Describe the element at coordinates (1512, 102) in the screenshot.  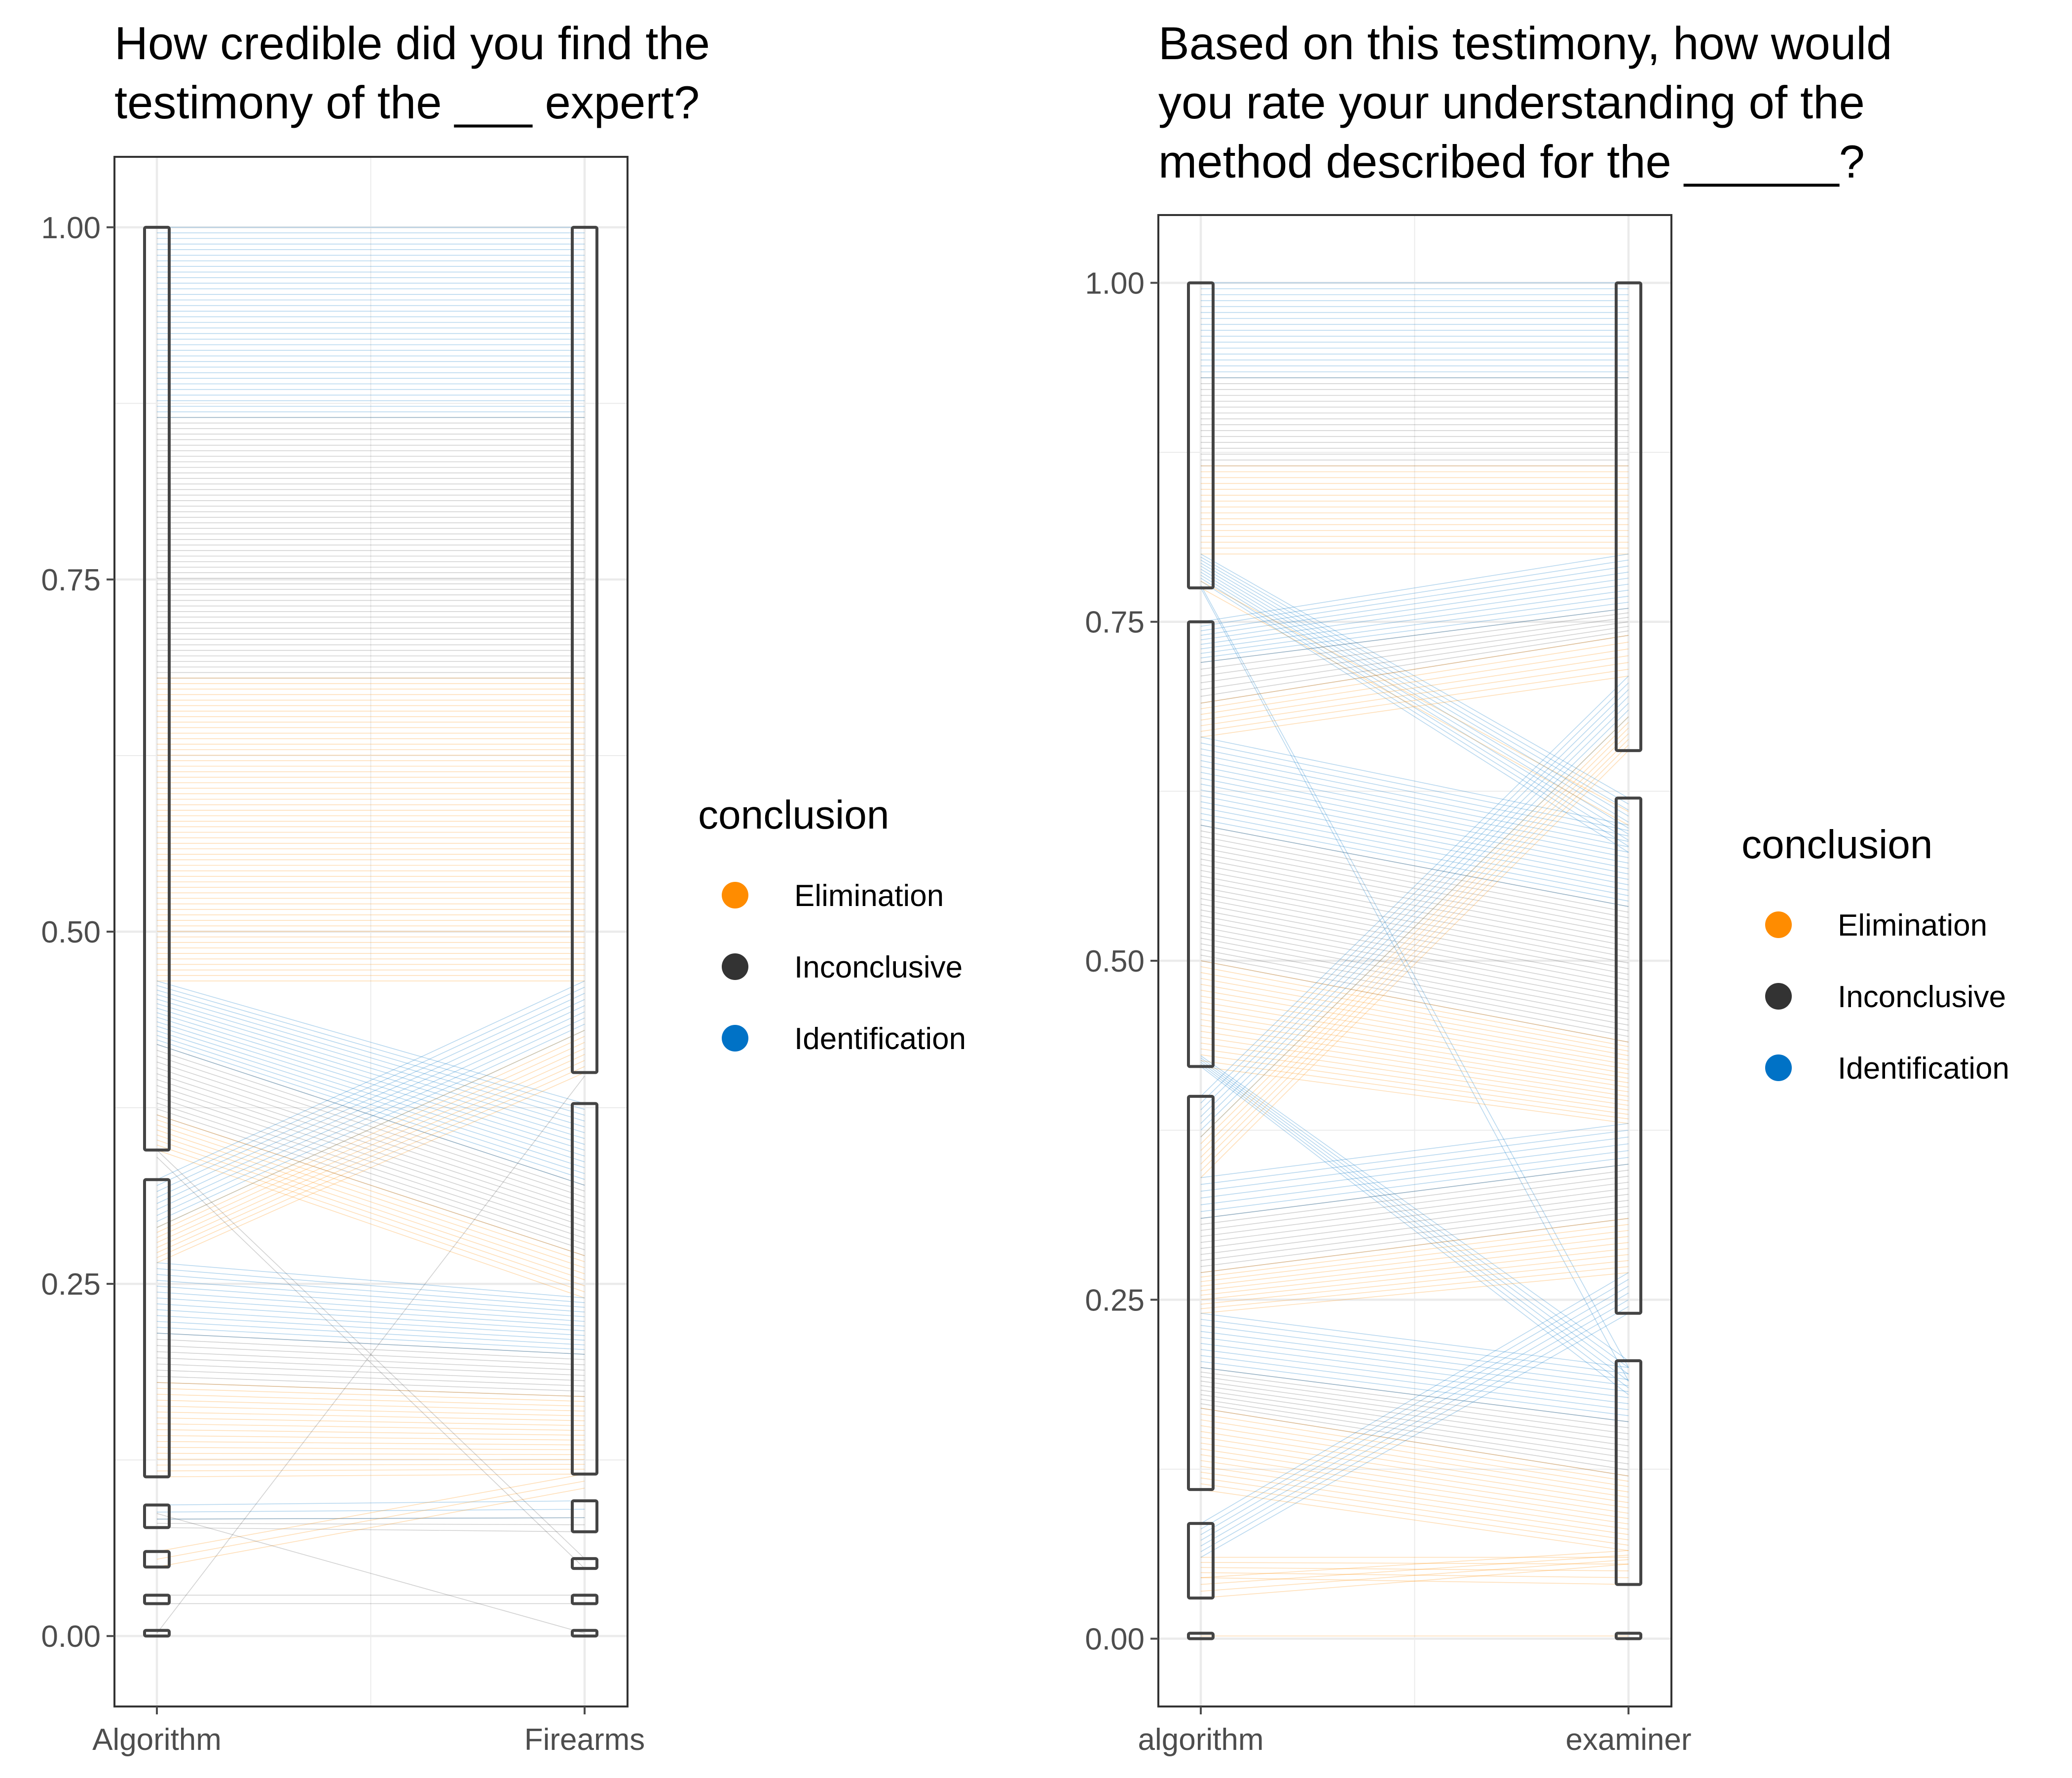
I see `panel-2-title-line-2: you rate your understanding of the` at that location.